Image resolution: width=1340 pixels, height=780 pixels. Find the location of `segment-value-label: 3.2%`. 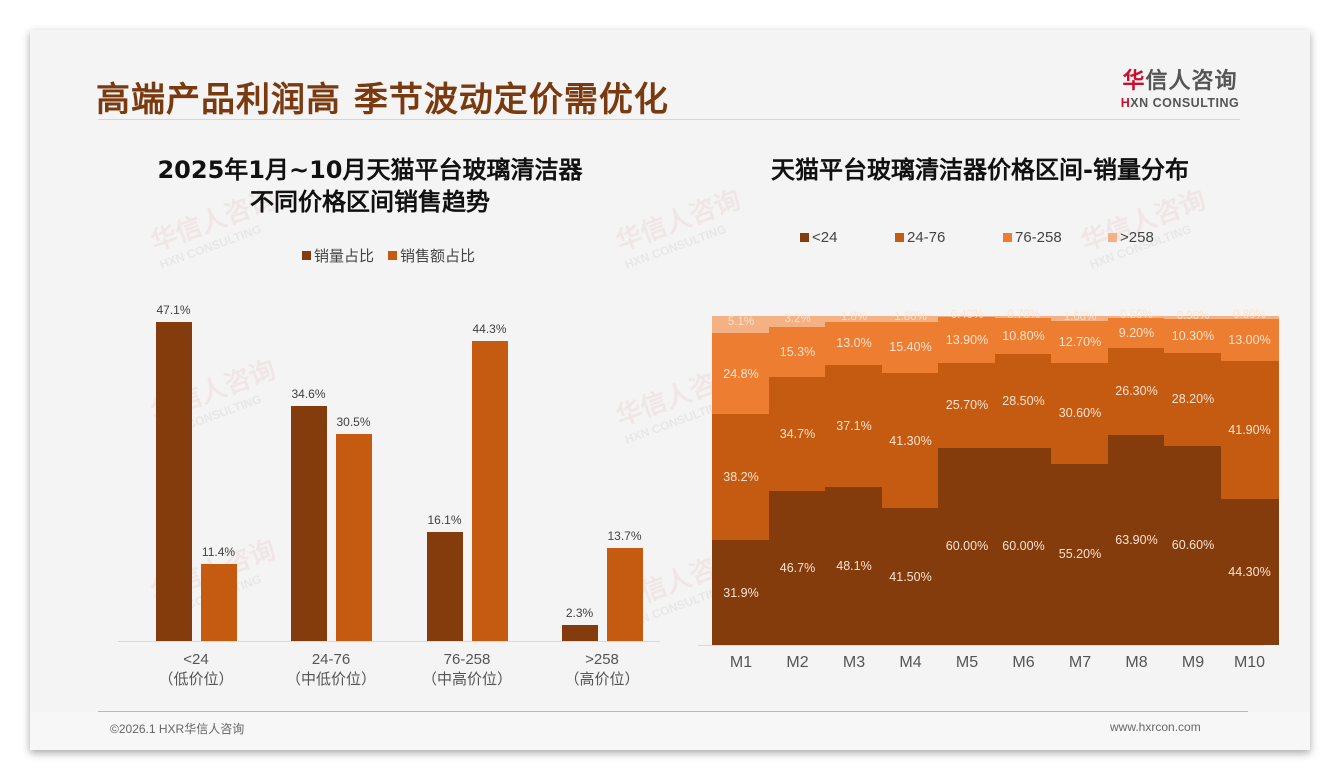

segment-value-label: 3.2% is located at coordinates (797, 319).